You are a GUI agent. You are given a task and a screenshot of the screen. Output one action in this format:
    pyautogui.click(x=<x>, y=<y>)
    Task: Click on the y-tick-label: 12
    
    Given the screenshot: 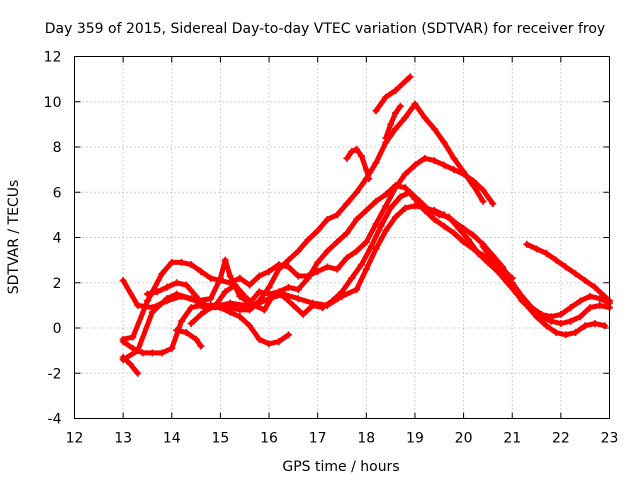 What is the action you would take?
    pyautogui.click(x=53, y=58)
    